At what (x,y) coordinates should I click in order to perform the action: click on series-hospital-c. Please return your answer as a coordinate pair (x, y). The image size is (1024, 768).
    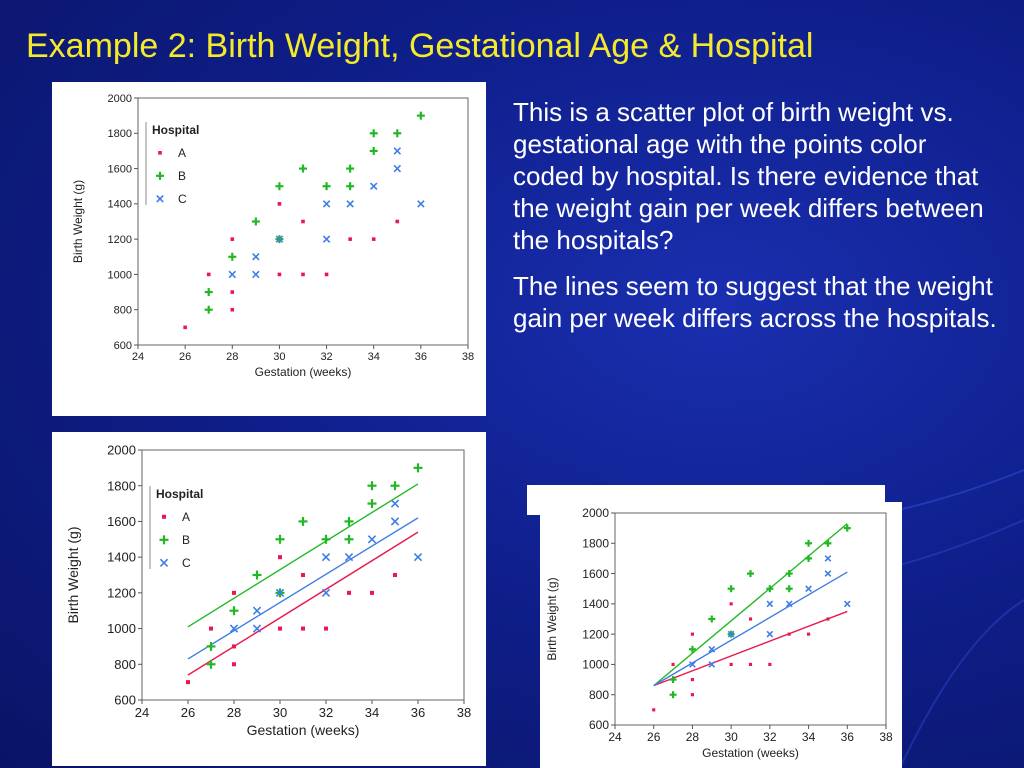
    Looking at the image, I should click on (326, 213).